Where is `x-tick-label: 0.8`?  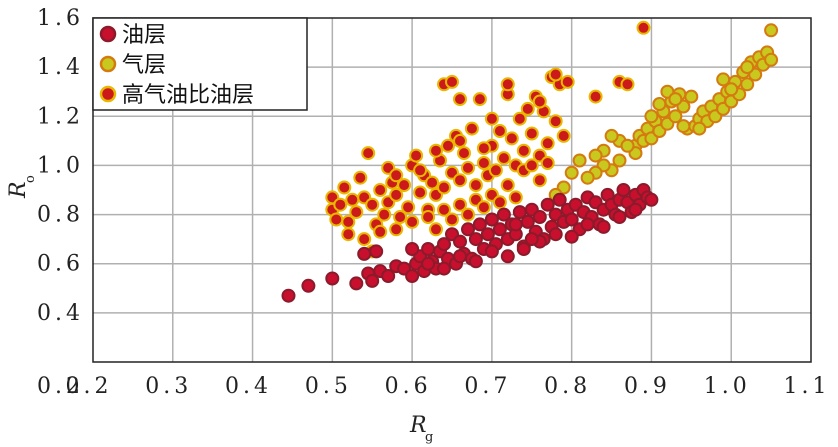 x-tick-label: 0.8 is located at coordinates (567, 386).